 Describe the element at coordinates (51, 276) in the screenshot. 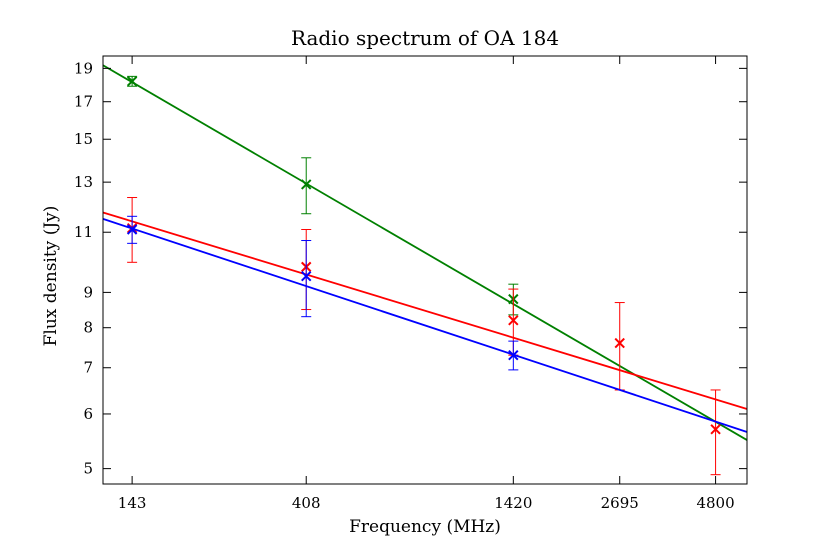

I see `y-axis-label: Flux density (Jy)` at that location.